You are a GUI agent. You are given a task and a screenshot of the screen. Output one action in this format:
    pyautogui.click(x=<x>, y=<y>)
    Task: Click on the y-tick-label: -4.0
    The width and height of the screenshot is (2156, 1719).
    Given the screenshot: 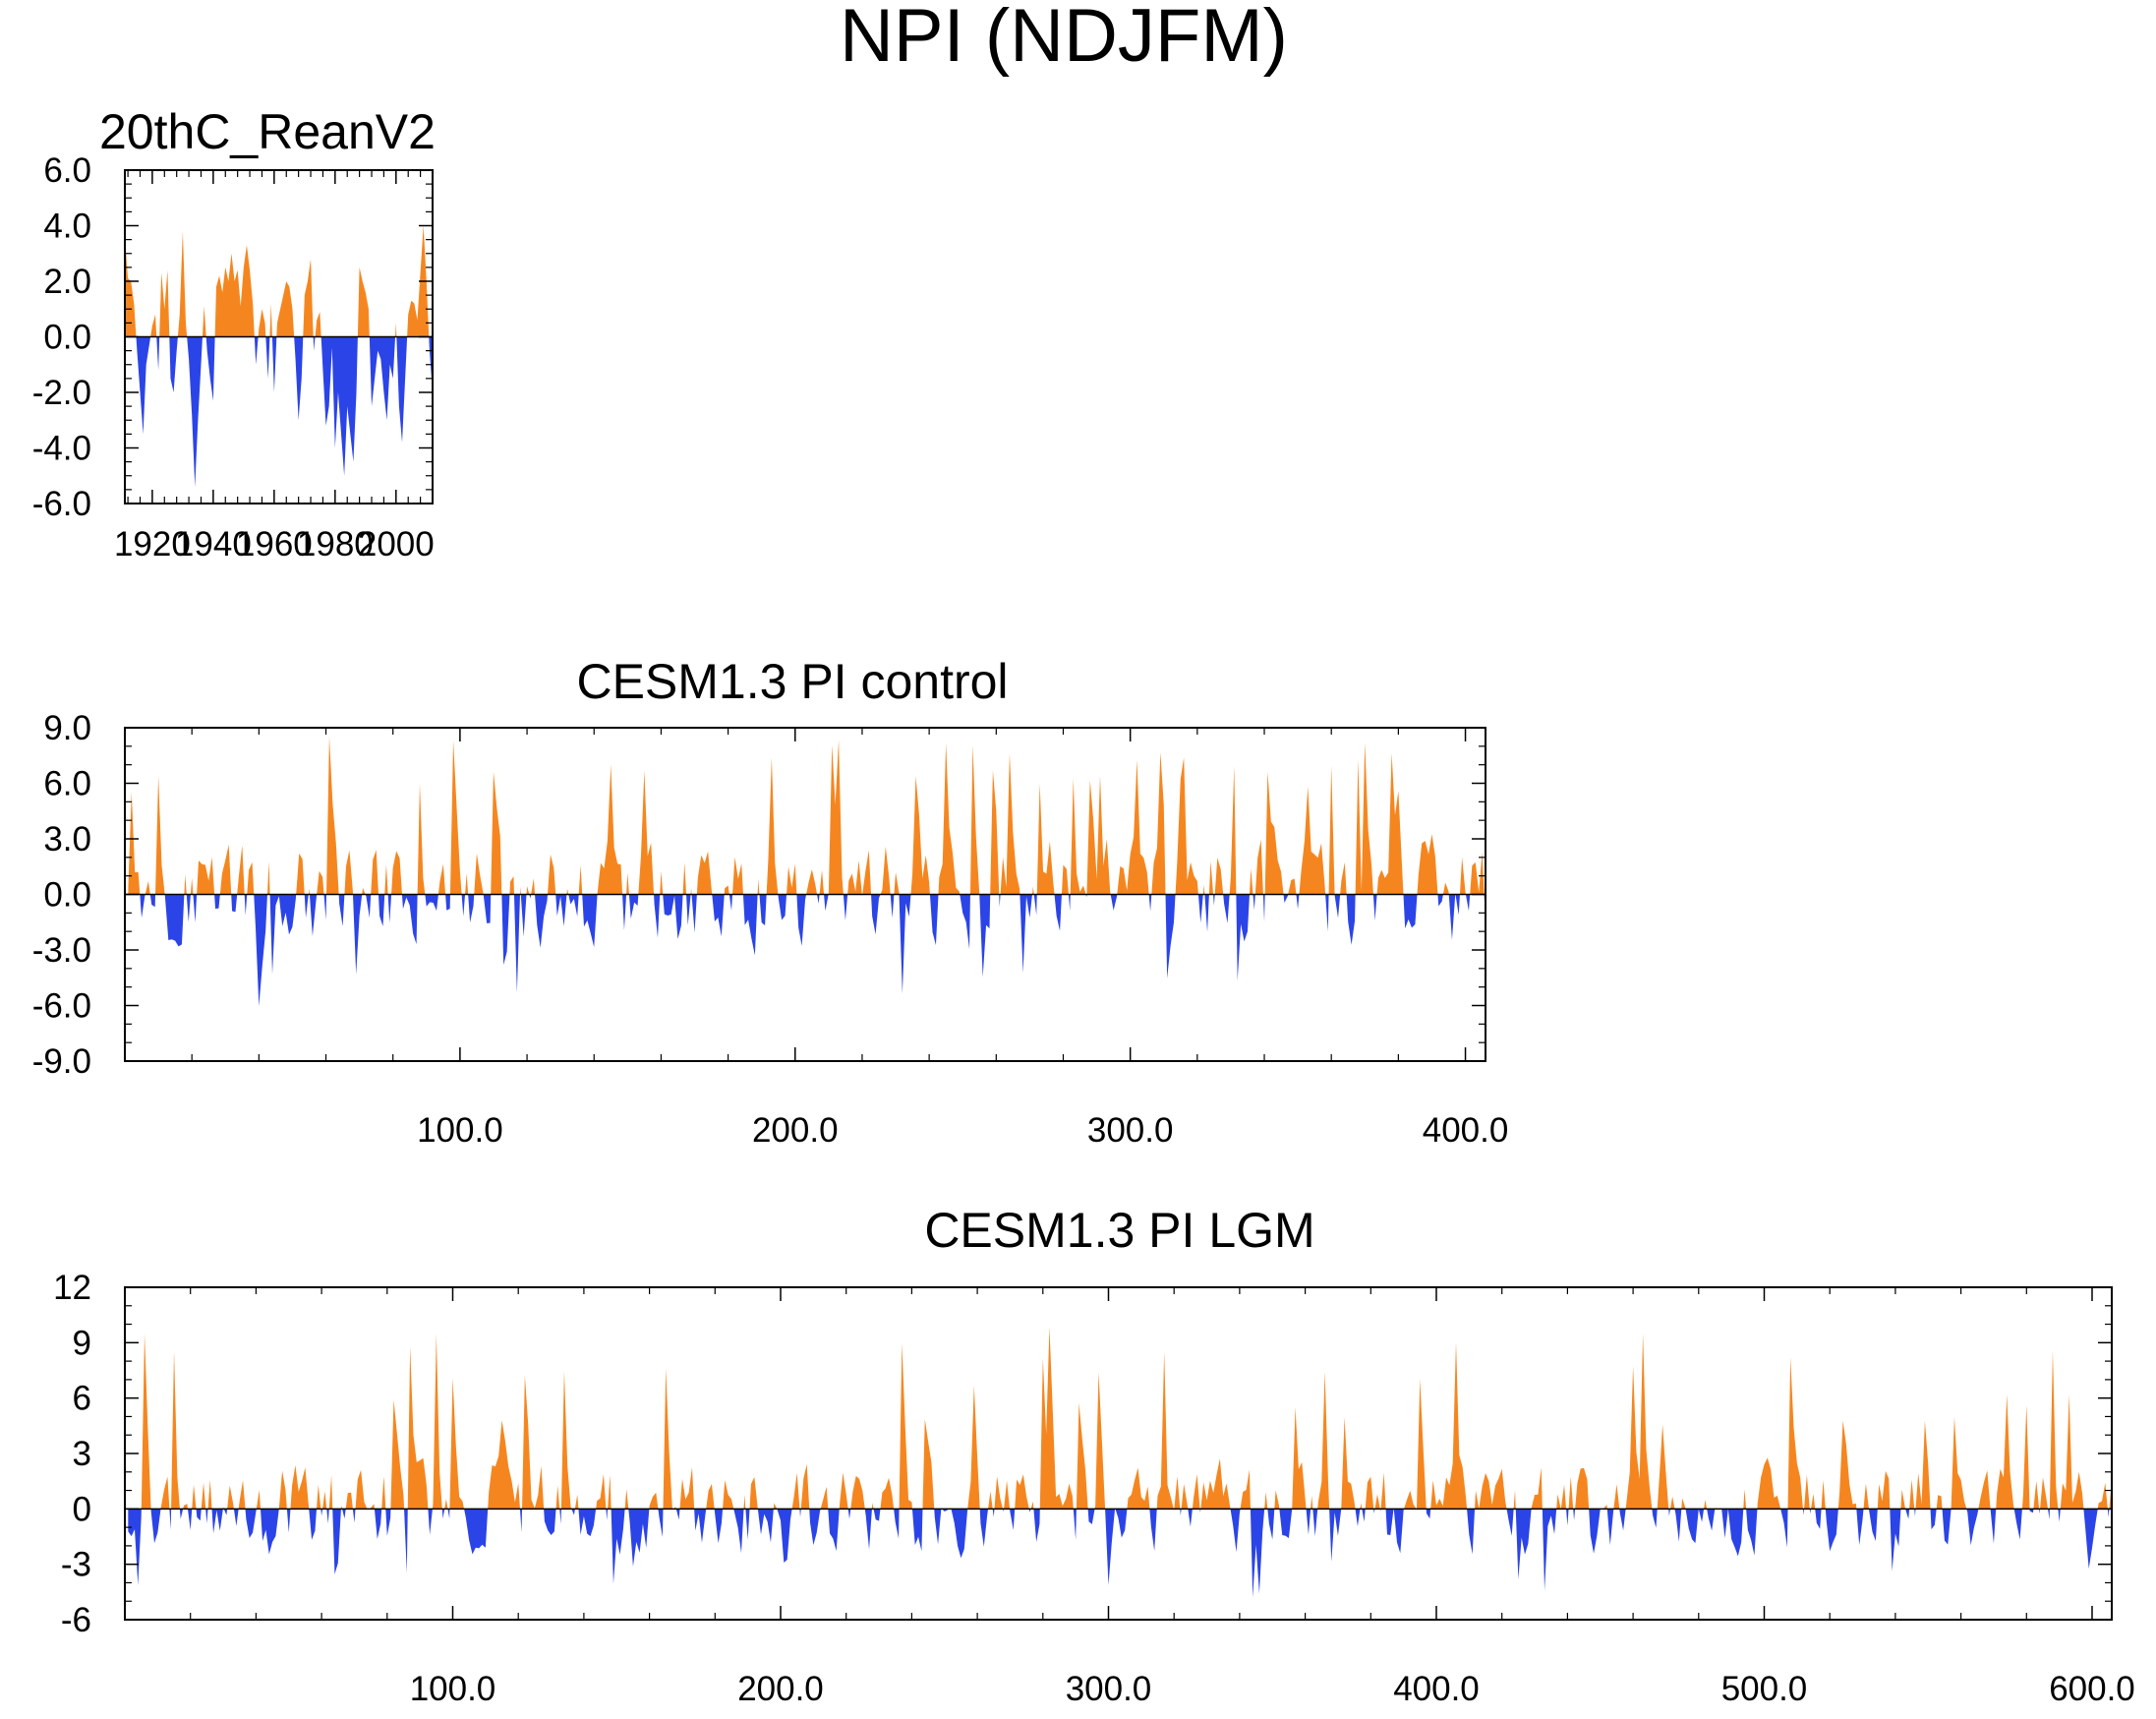 What is the action you would take?
    pyautogui.click(x=61, y=449)
    